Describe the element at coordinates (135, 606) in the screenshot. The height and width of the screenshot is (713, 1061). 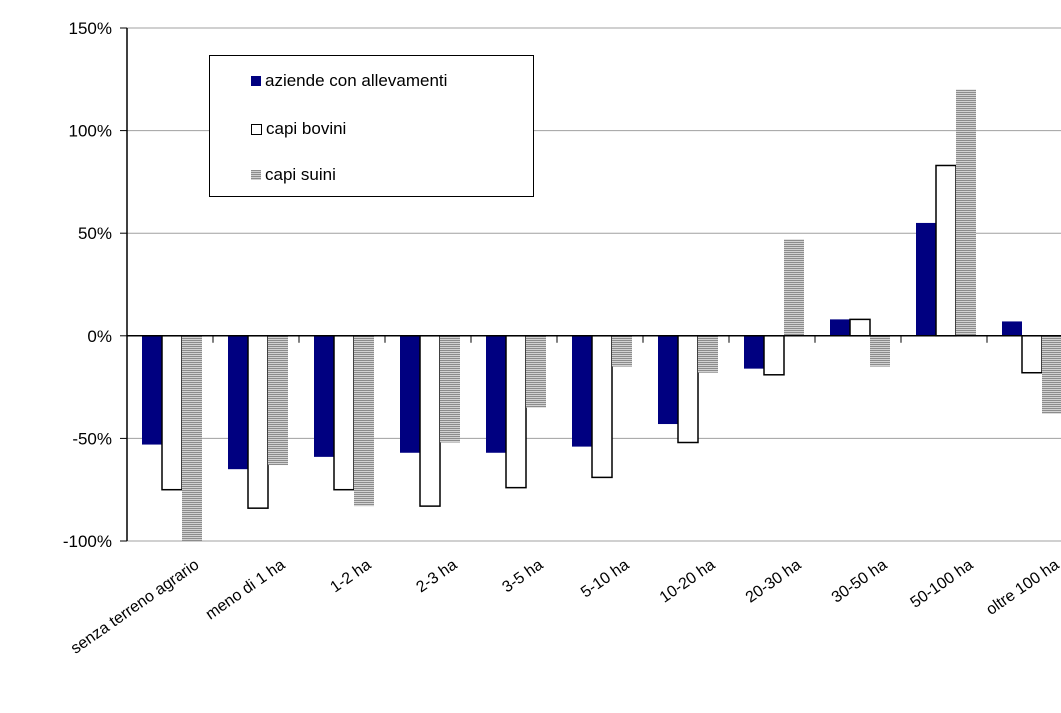
I see `x-tick-label: senza terreno agrario` at that location.